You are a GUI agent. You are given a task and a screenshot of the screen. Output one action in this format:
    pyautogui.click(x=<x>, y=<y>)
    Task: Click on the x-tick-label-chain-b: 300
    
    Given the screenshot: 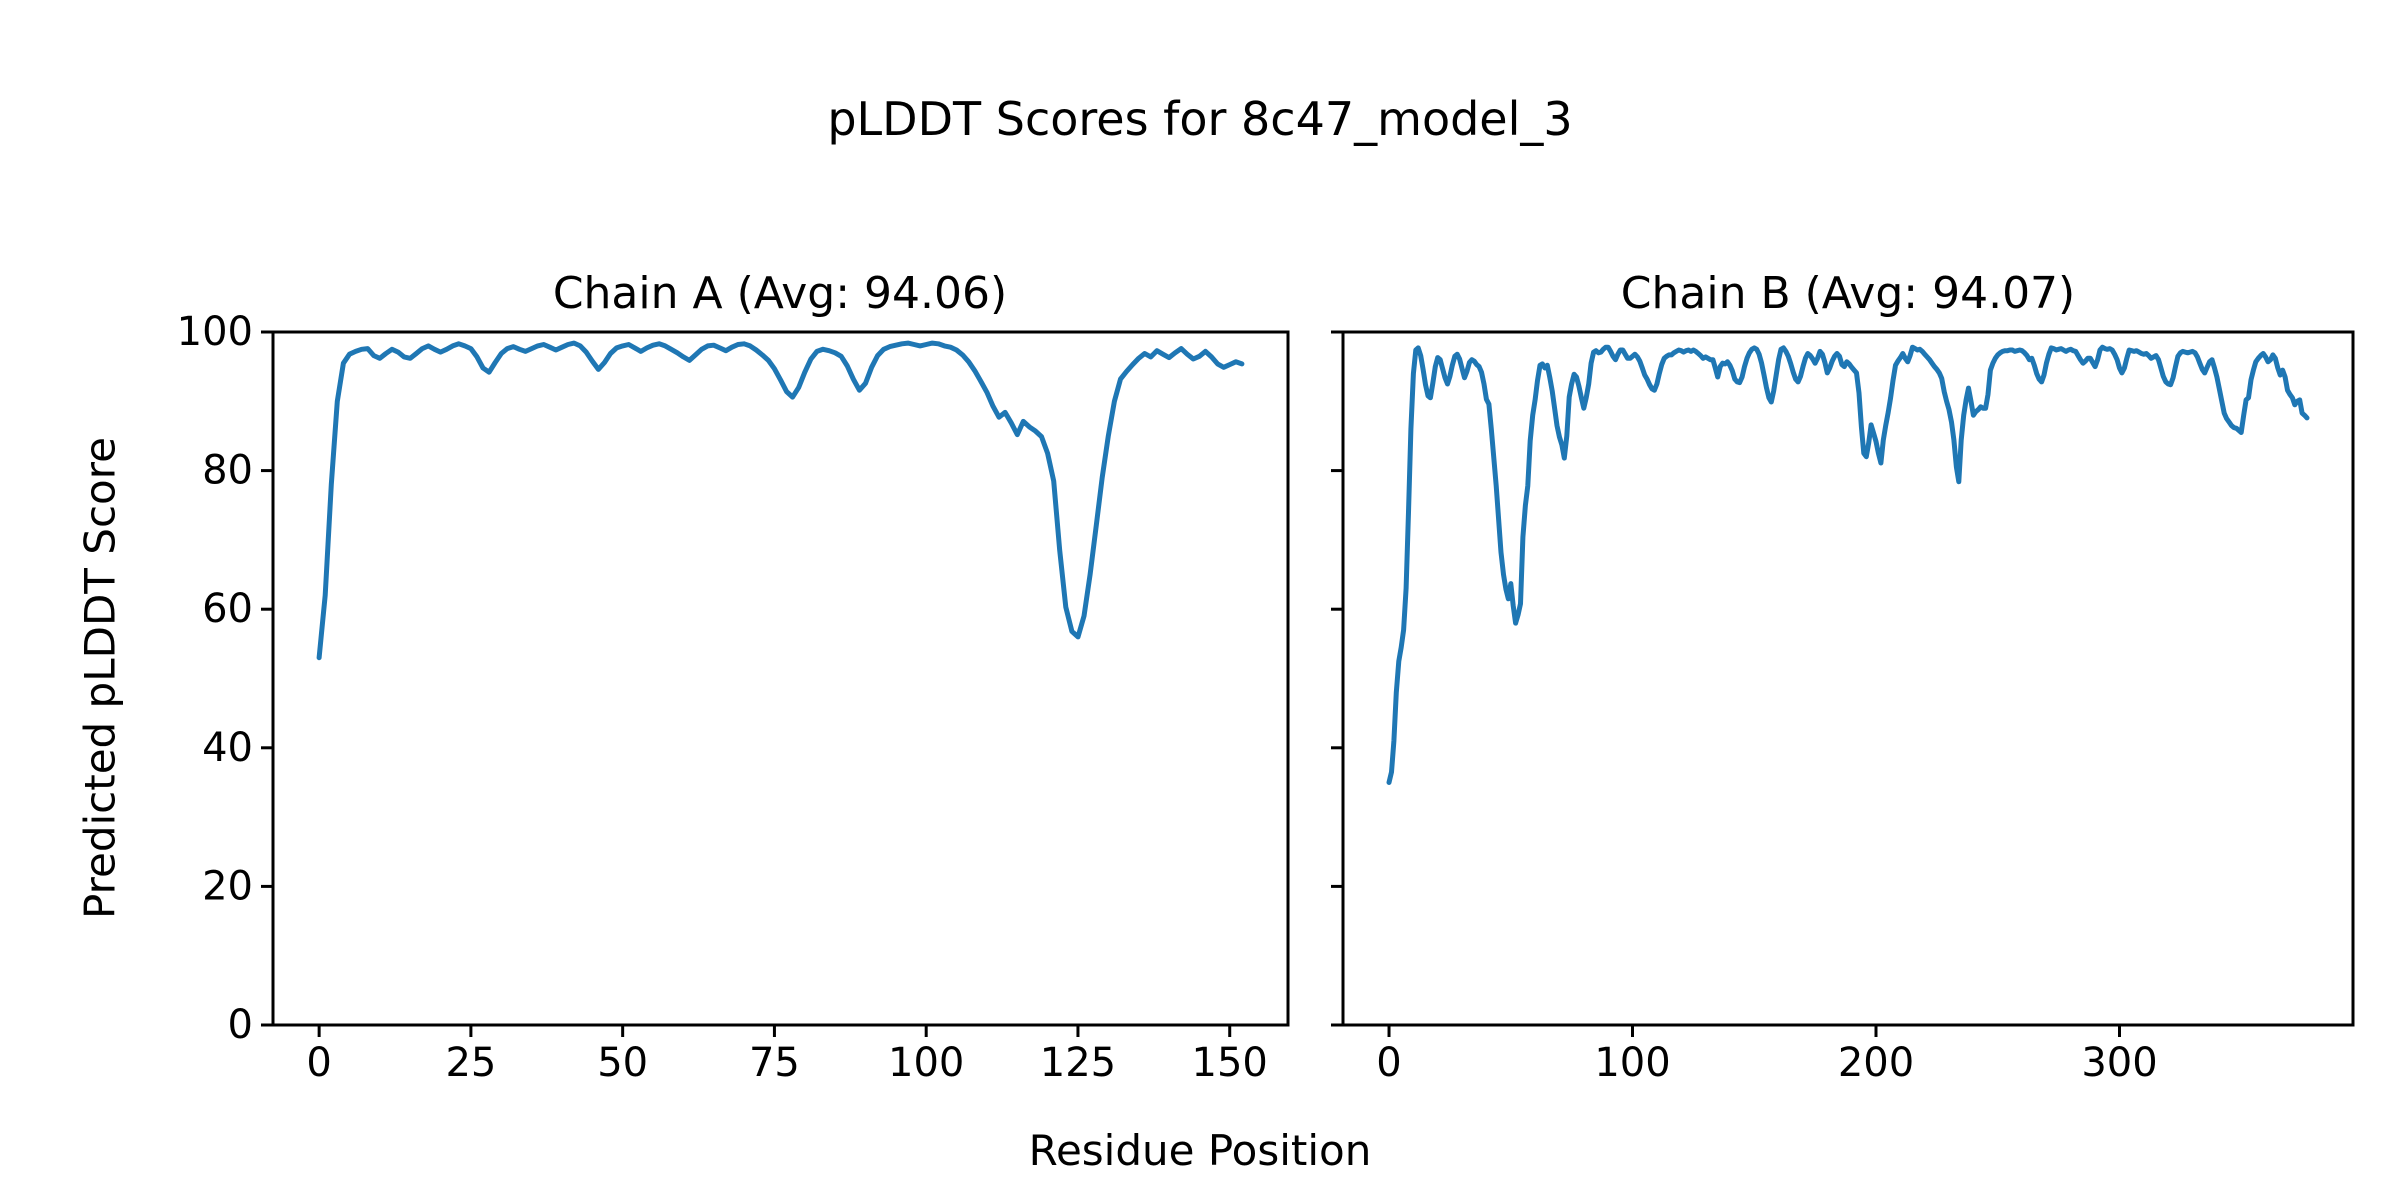 What is the action you would take?
    pyautogui.click(x=2119, y=1063)
    